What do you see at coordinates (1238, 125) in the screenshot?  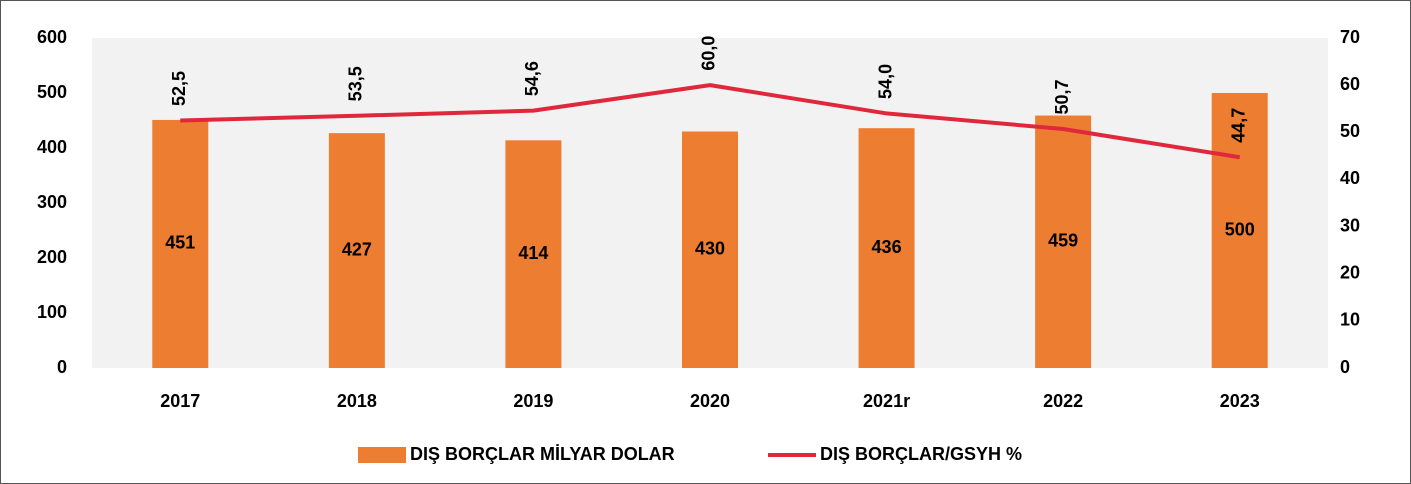 I see `line-value-label: 44,7` at bounding box center [1238, 125].